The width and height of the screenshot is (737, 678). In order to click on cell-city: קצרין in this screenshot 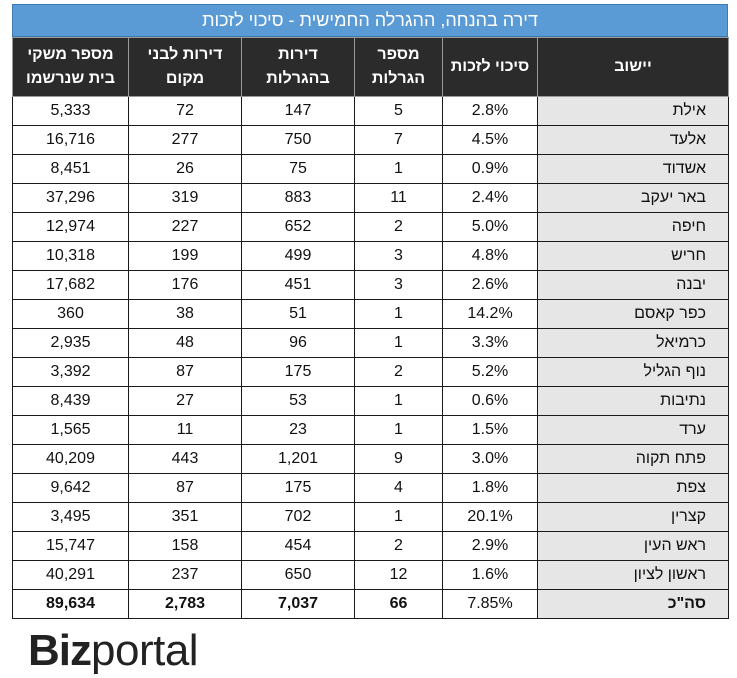, I will do `click(633, 517)`.